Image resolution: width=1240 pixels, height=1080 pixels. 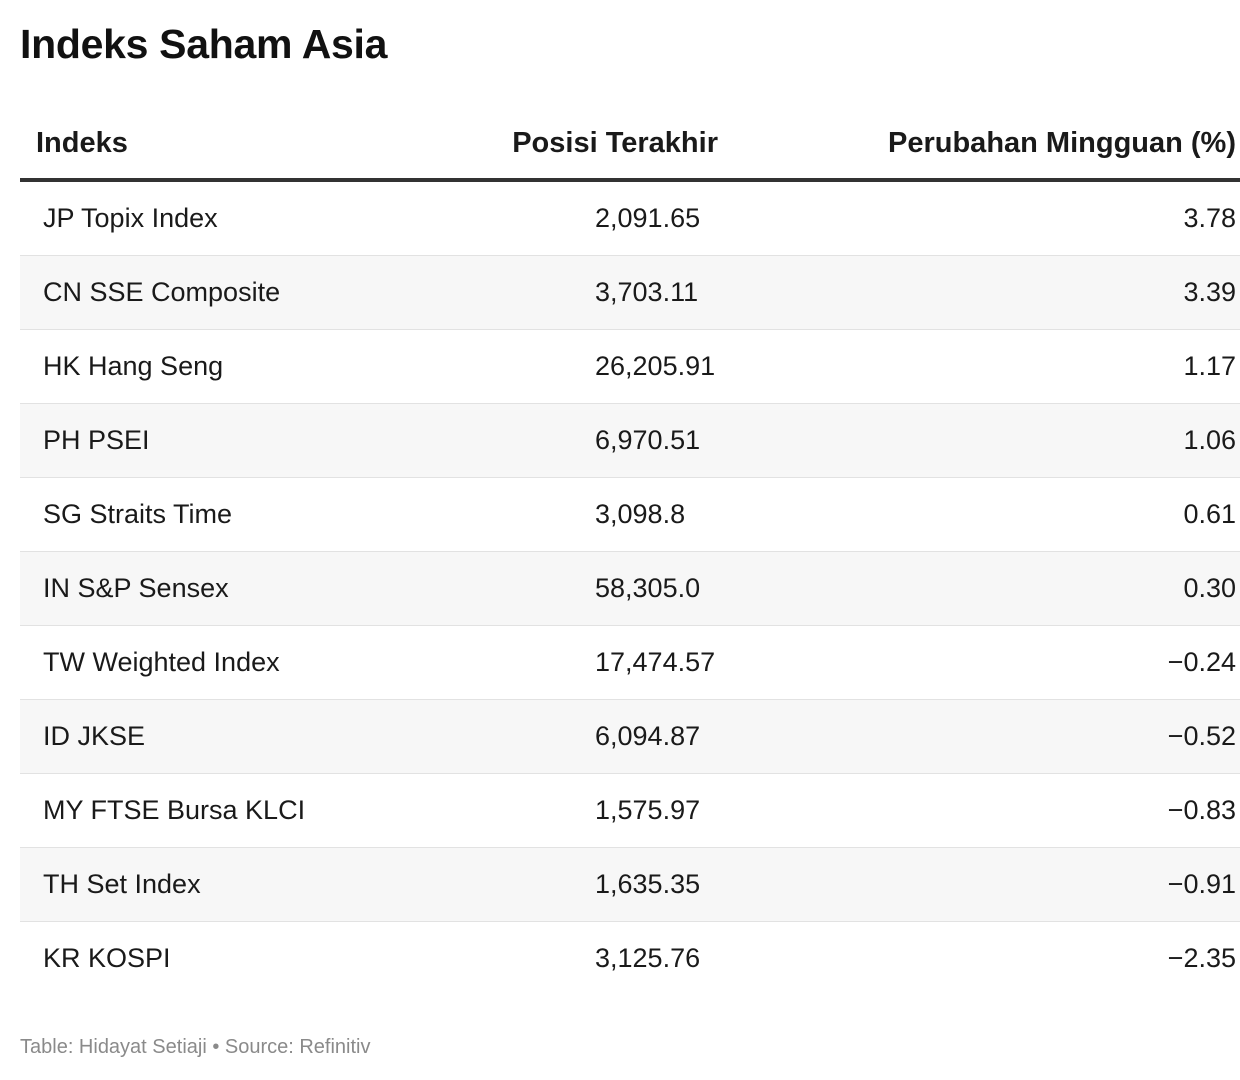 What do you see at coordinates (648, 810) in the screenshot?
I see `cell-posisi-value: 1,575.97` at bounding box center [648, 810].